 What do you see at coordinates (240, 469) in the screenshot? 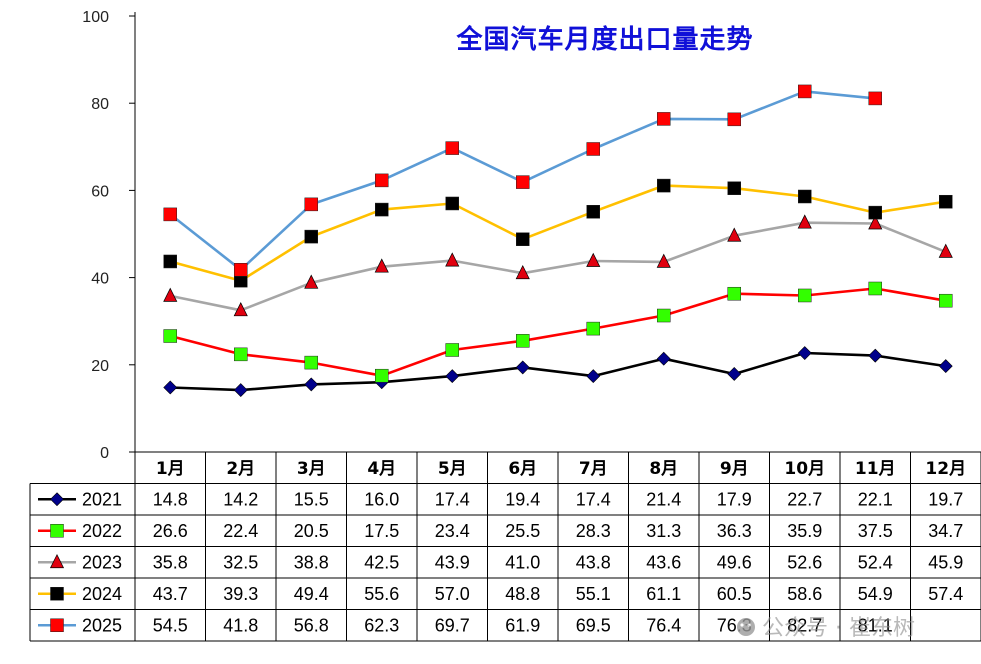
I see `x-category-label: 2月` at bounding box center [240, 469].